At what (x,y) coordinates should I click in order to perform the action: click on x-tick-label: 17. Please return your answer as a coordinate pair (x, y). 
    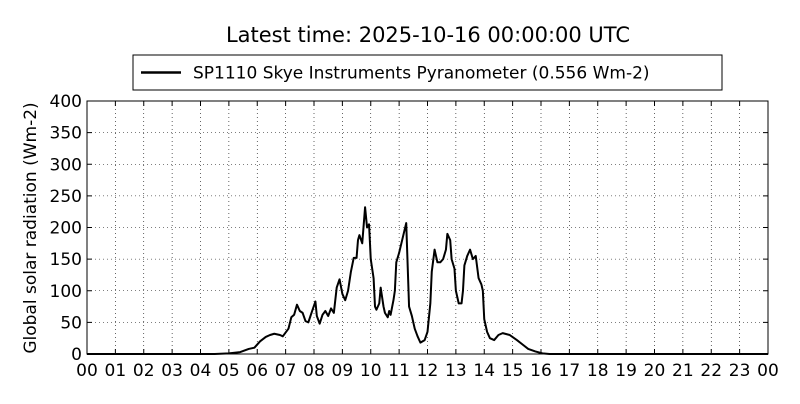
    Looking at the image, I should click on (570, 371).